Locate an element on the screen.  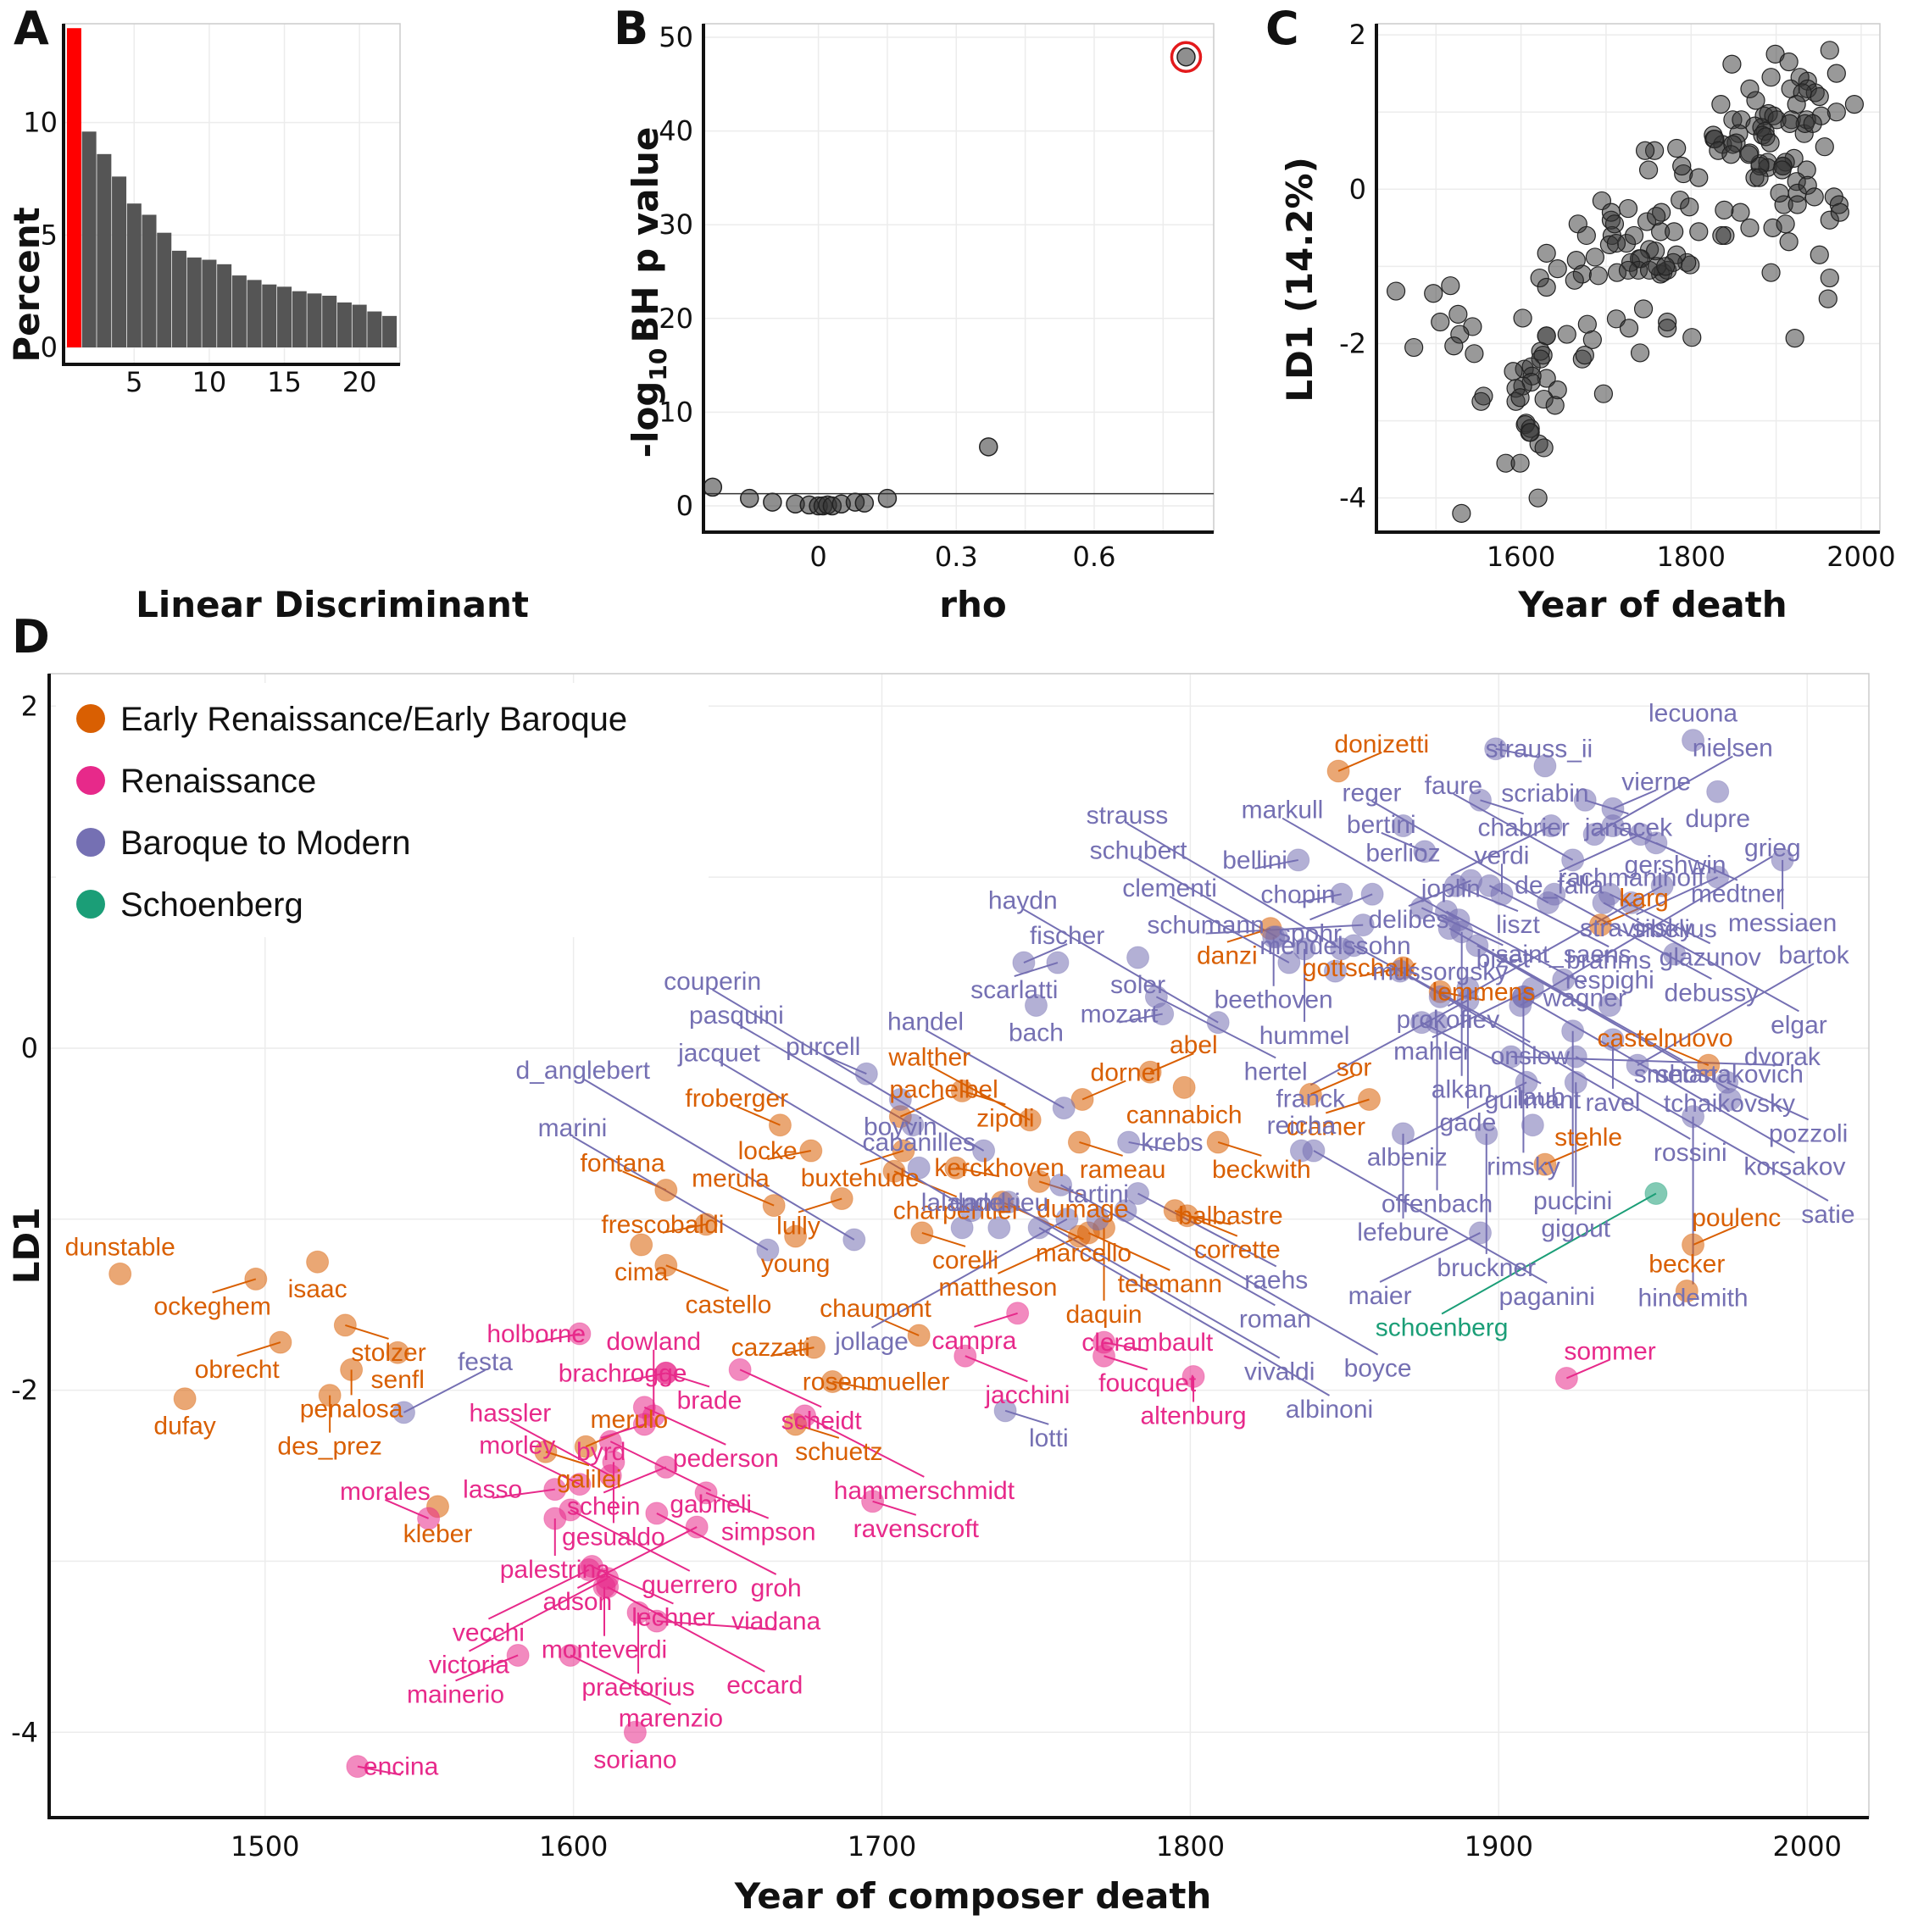
d-label-dufay: dufay is located at coordinates (184, 1427).